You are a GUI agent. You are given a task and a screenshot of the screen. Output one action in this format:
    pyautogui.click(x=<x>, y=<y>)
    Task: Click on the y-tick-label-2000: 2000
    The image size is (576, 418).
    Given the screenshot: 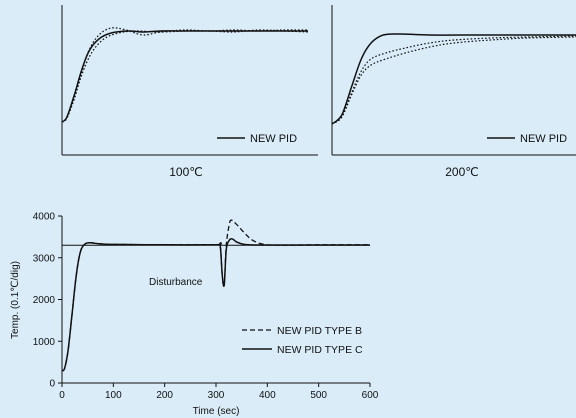 What is the action you would take?
    pyautogui.click(x=44, y=300)
    